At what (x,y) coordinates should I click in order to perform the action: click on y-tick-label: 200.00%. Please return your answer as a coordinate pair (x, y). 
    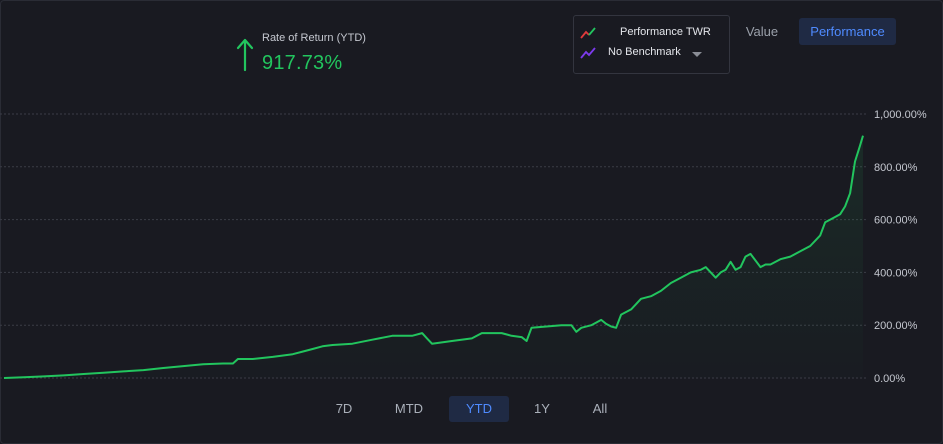
    Looking at the image, I should click on (896, 326).